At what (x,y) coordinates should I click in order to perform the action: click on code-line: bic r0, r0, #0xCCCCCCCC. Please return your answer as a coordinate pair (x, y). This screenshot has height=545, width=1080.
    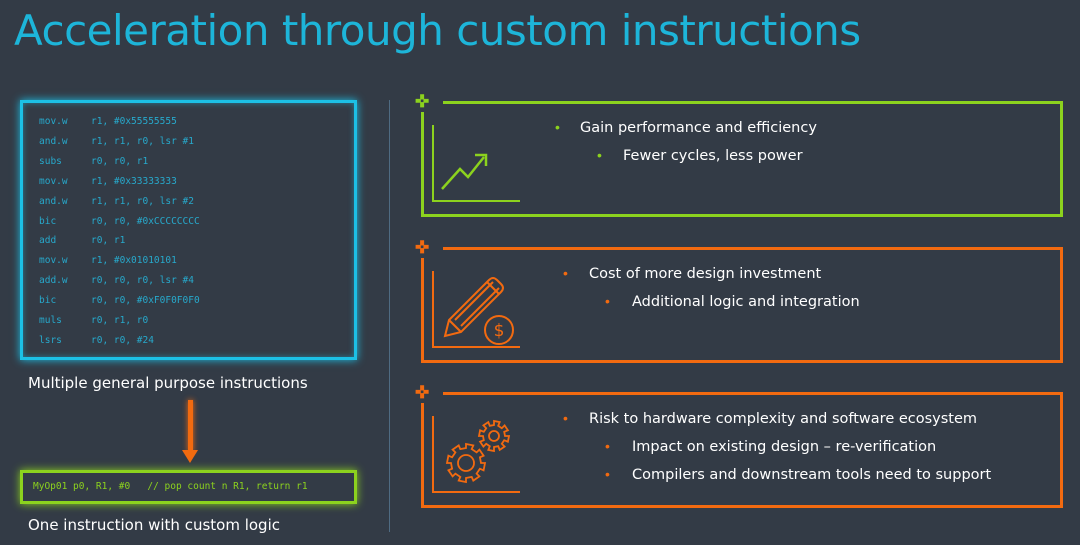
    Looking at the image, I should click on (119, 221).